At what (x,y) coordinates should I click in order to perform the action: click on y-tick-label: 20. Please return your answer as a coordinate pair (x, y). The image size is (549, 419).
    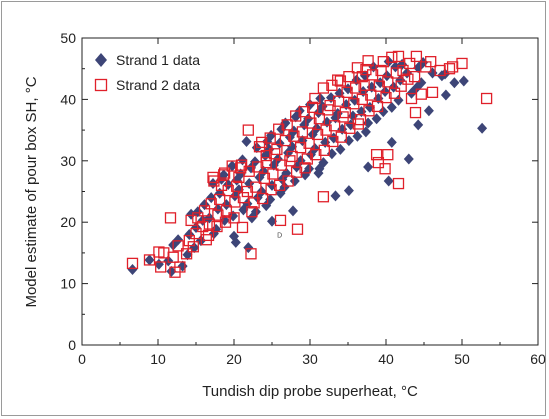
    Looking at the image, I should click on (68, 222).